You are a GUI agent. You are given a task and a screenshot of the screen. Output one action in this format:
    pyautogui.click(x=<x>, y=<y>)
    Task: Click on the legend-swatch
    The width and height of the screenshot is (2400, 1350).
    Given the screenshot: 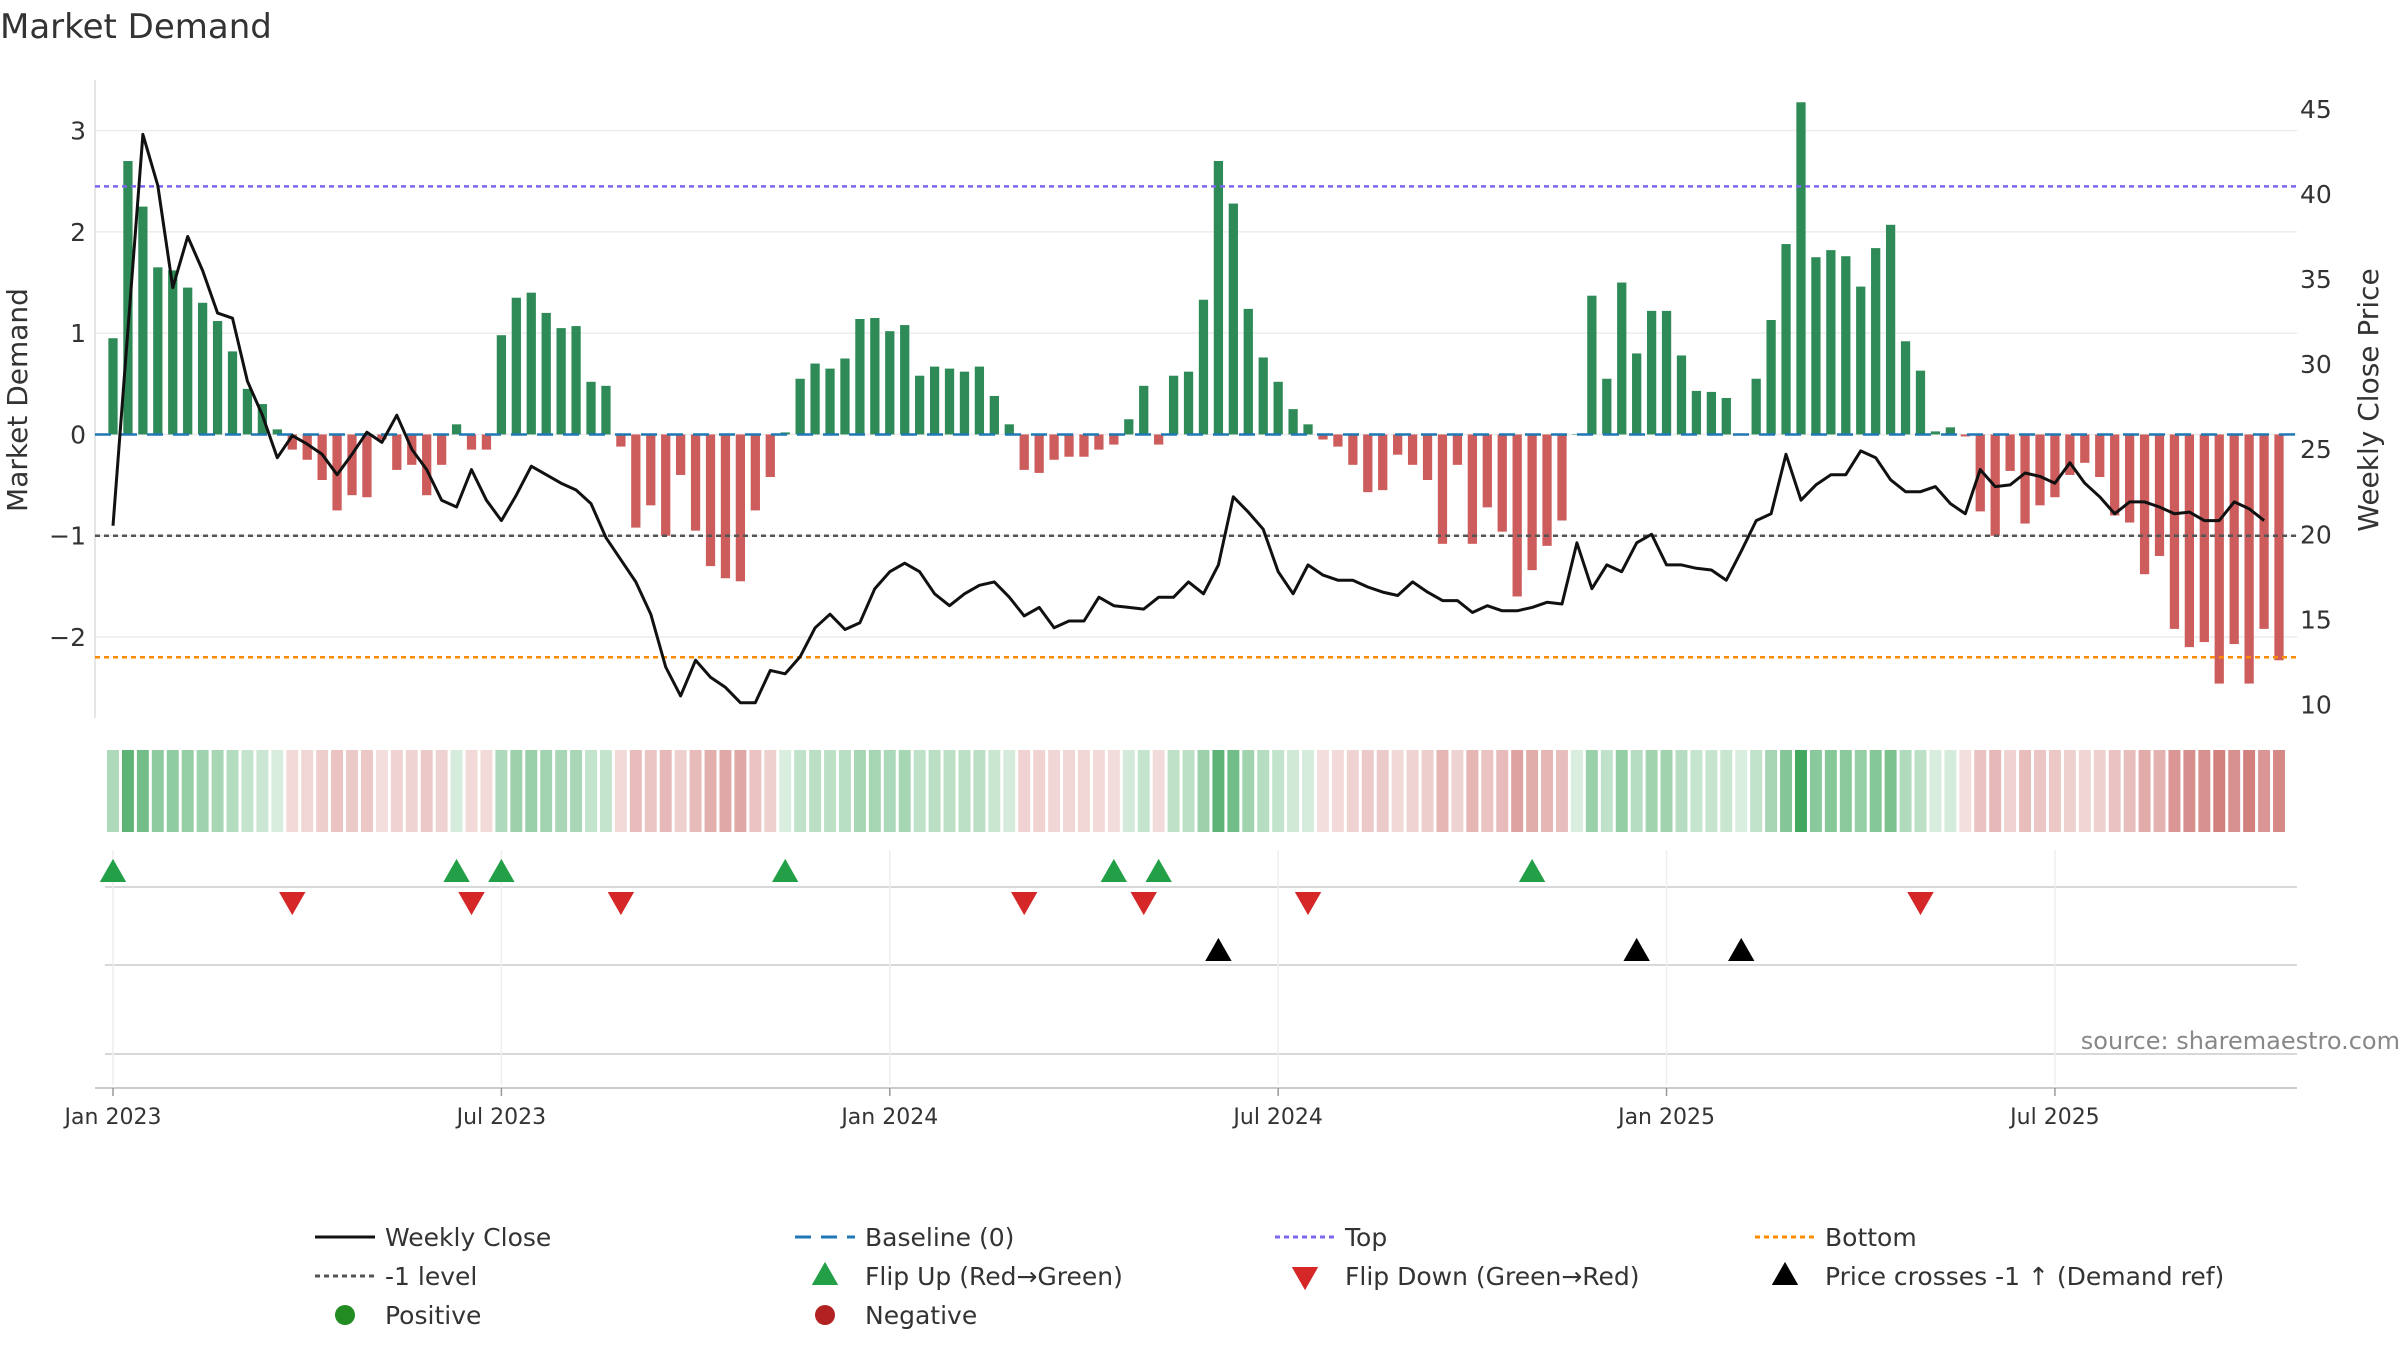 What is the action you would take?
    pyautogui.click(x=825, y=1315)
    